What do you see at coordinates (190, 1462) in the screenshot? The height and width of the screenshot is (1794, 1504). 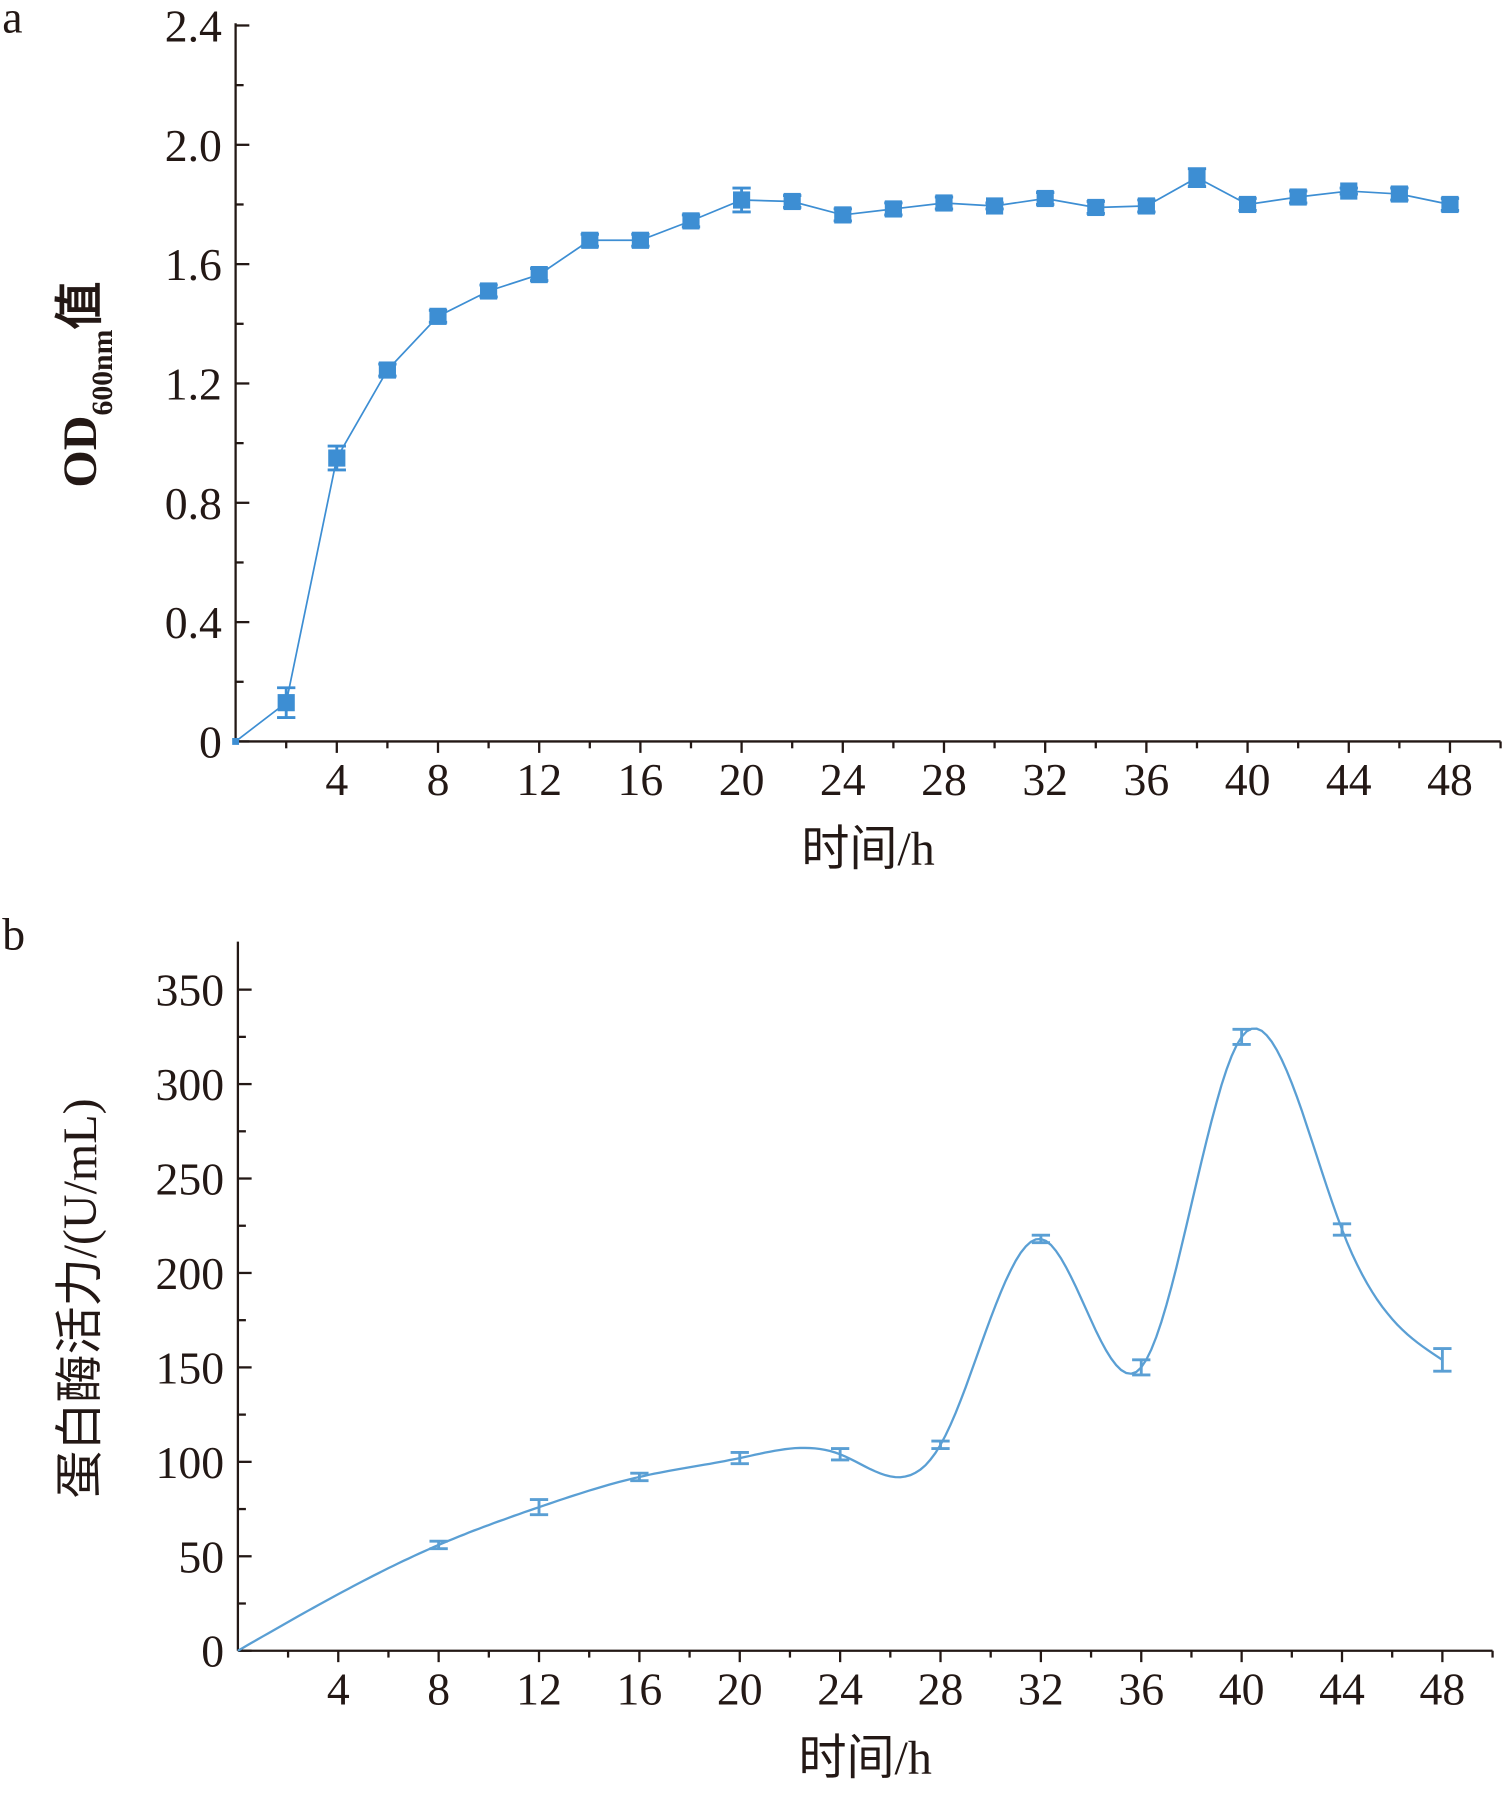 I see `y-tick-label: 100` at bounding box center [190, 1462].